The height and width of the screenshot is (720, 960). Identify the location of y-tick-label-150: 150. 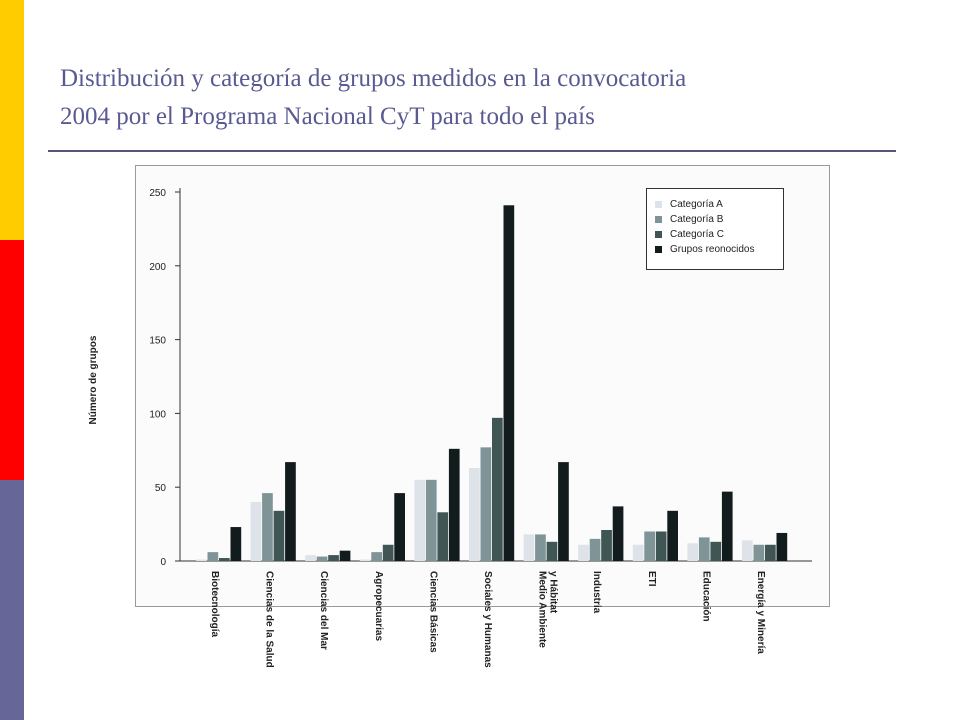
(157, 341).